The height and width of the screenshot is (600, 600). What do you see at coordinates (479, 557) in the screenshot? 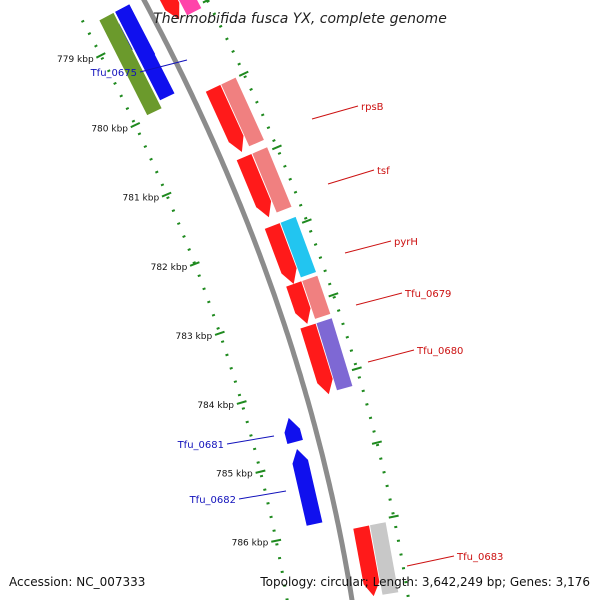
I see `gene-label: Tfu_0683` at bounding box center [479, 557].